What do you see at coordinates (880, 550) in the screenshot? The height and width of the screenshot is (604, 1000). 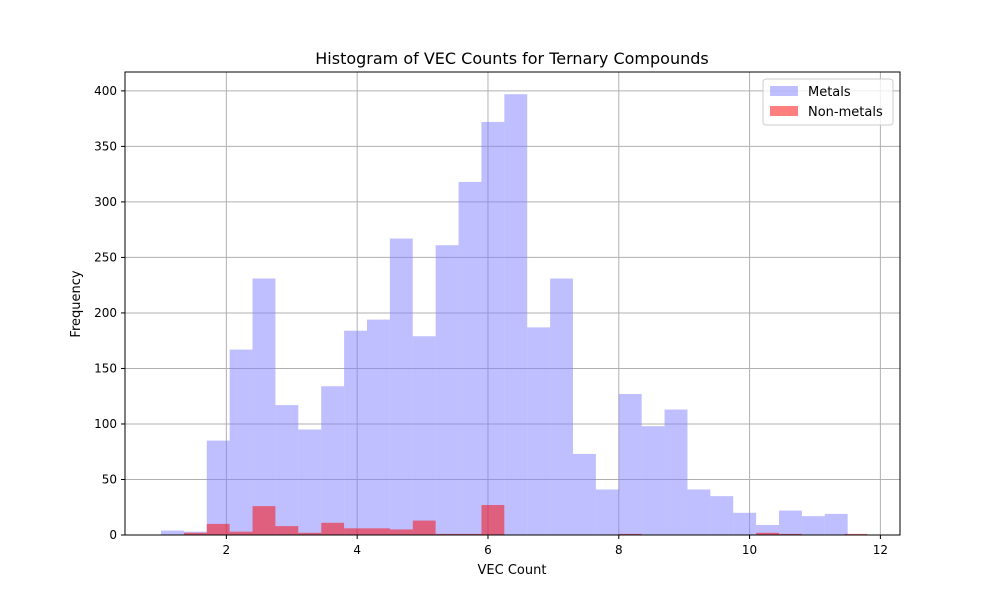 I see `x-tick-label: 12` at bounding box center [880, 550].